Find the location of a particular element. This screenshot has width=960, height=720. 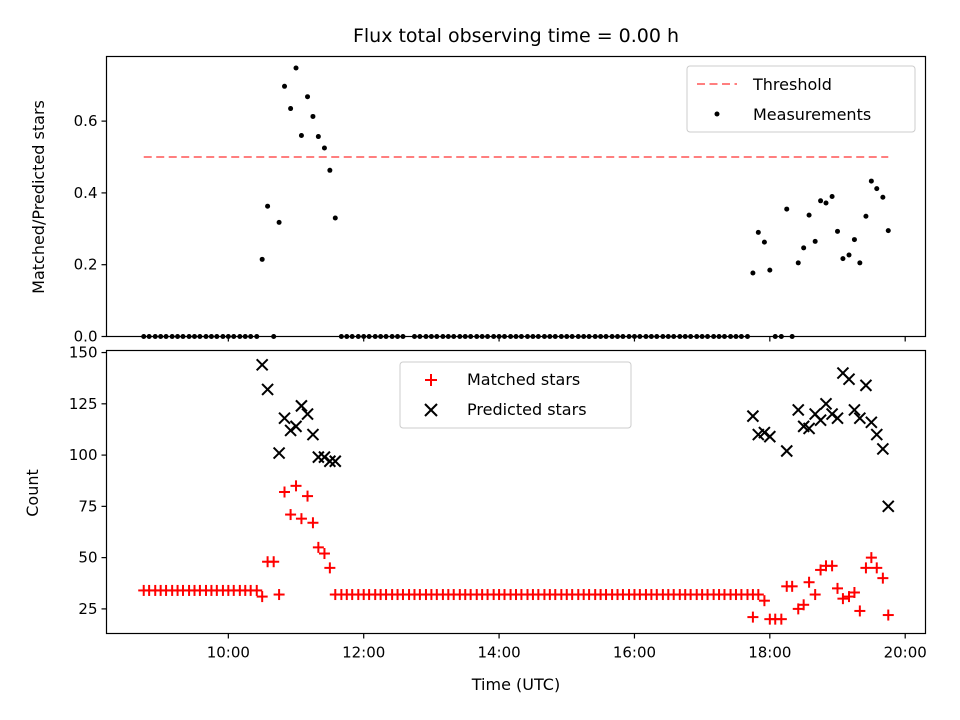

x-axis-label: Time (UTC) is located at coordinates (515, 684).